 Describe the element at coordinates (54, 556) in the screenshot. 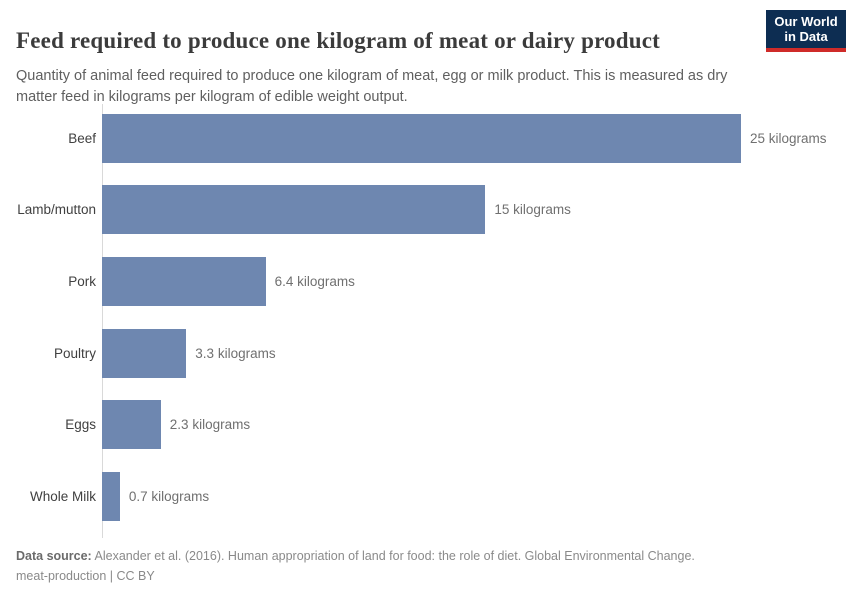

I see `data-source-label: Data source:` at that location.